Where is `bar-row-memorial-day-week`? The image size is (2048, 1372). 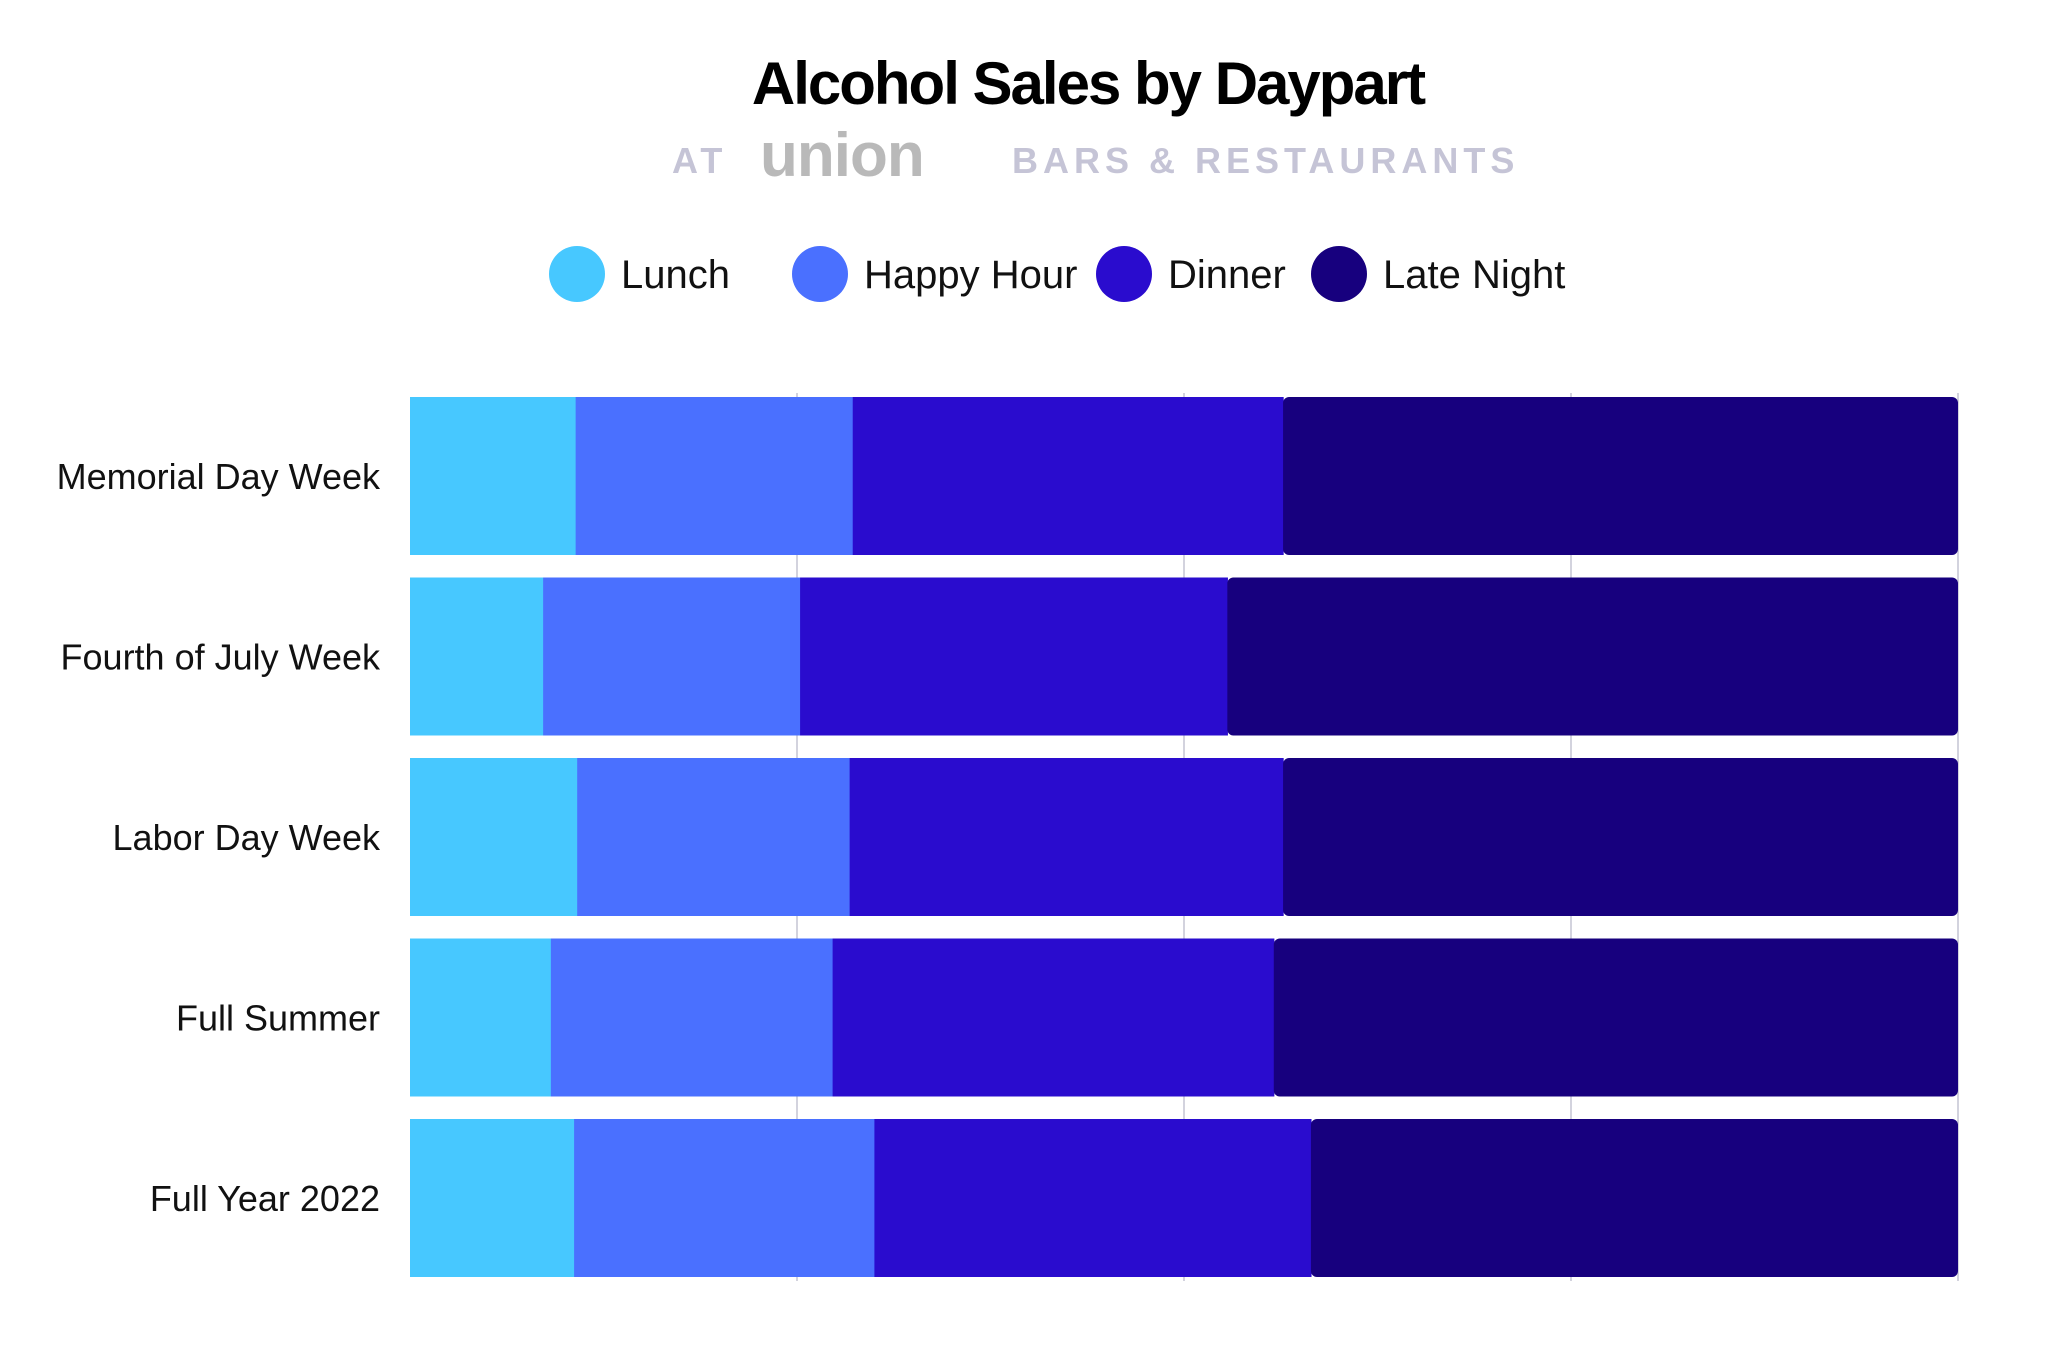
bar-row-memorial-day-week is located at coordinates (1184, 476).